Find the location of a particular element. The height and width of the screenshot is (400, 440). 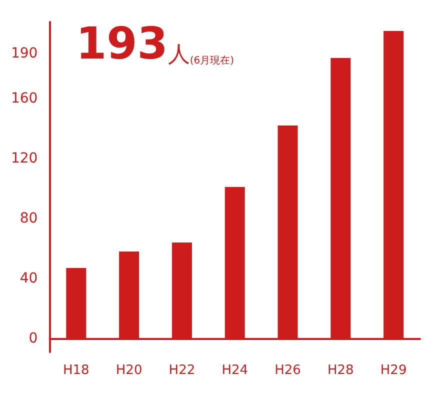

x-tick-label: H29 is located at coordinates (393, 370).